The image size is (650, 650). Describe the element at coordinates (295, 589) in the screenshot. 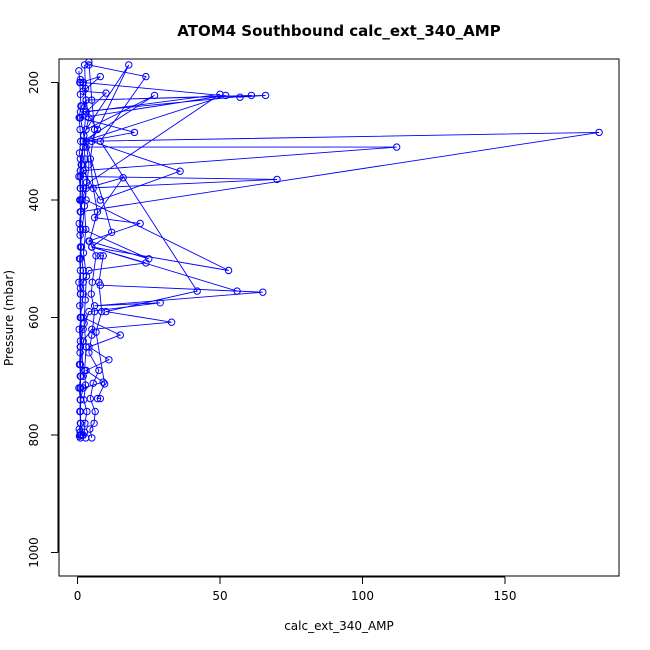

I see `x-axis: 0 50 100 150` at that location.